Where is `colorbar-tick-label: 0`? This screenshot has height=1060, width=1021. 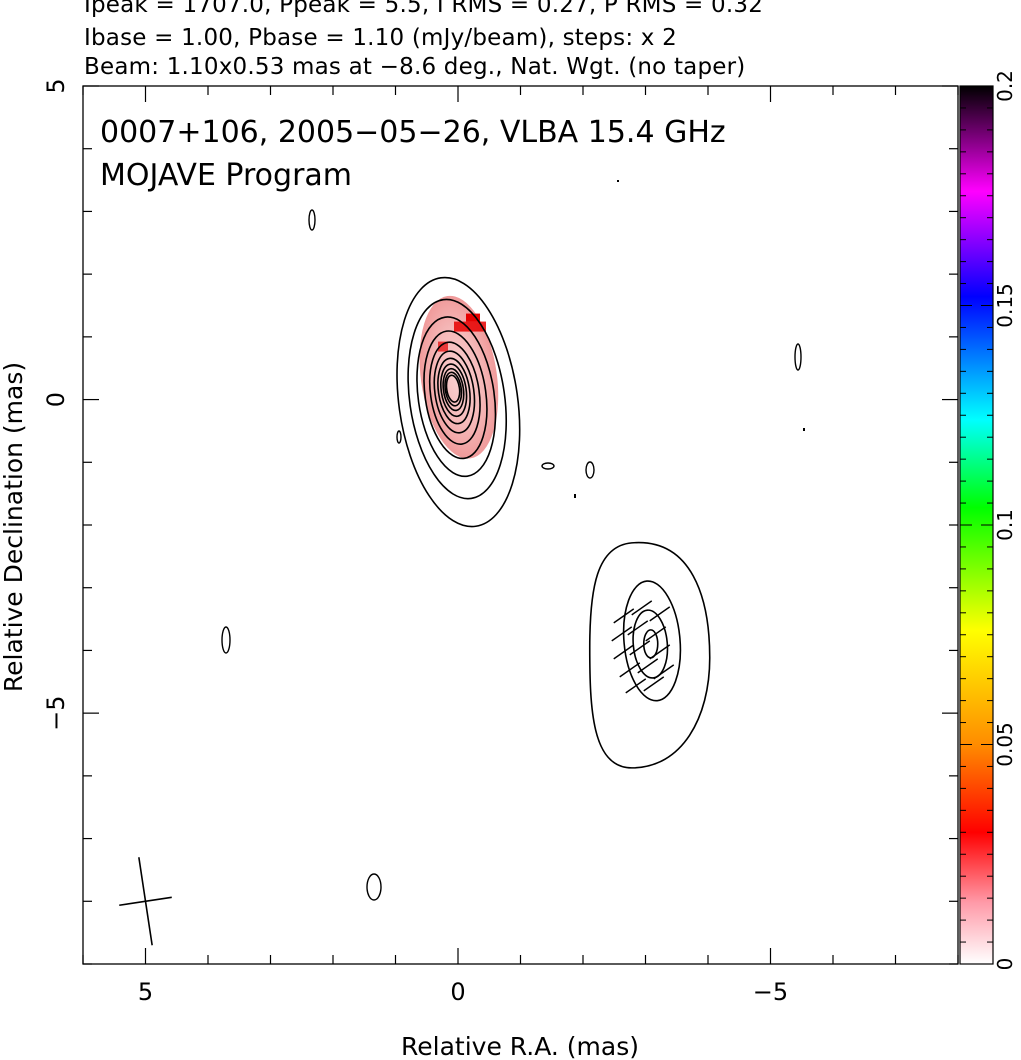
colorbar-tick-label: 0 is located at coordinates (1005, 964).